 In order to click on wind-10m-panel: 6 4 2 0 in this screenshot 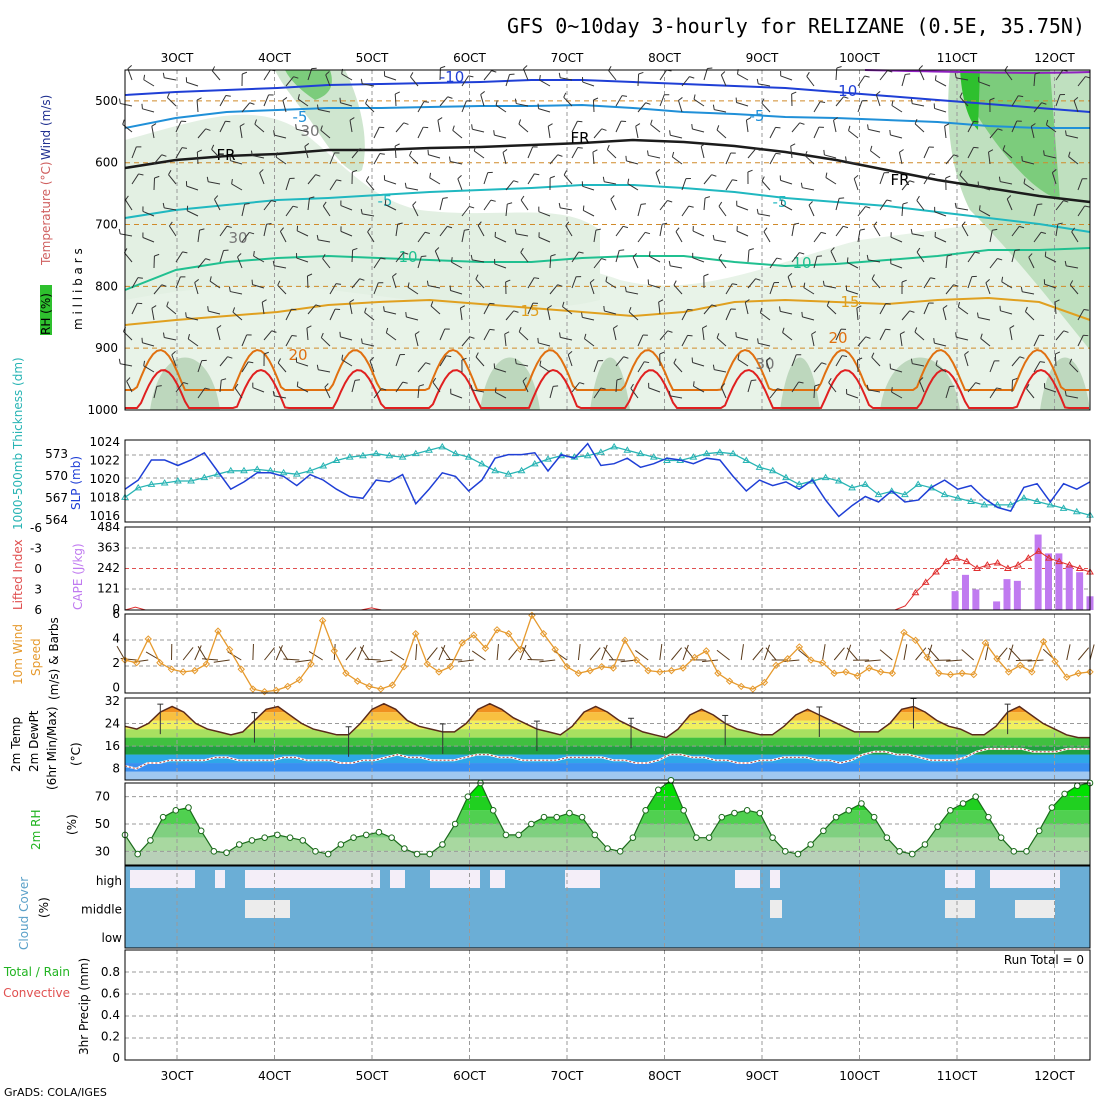, I will do `click(603, 651)`.